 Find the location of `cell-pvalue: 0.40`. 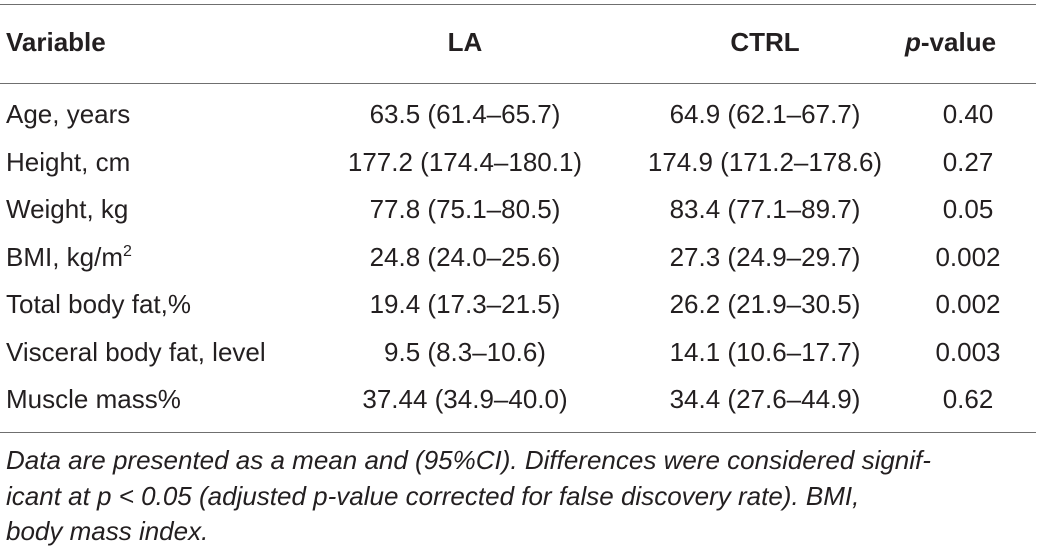

cell-pvalue: 0.40 is located at coordinates (968, 114).